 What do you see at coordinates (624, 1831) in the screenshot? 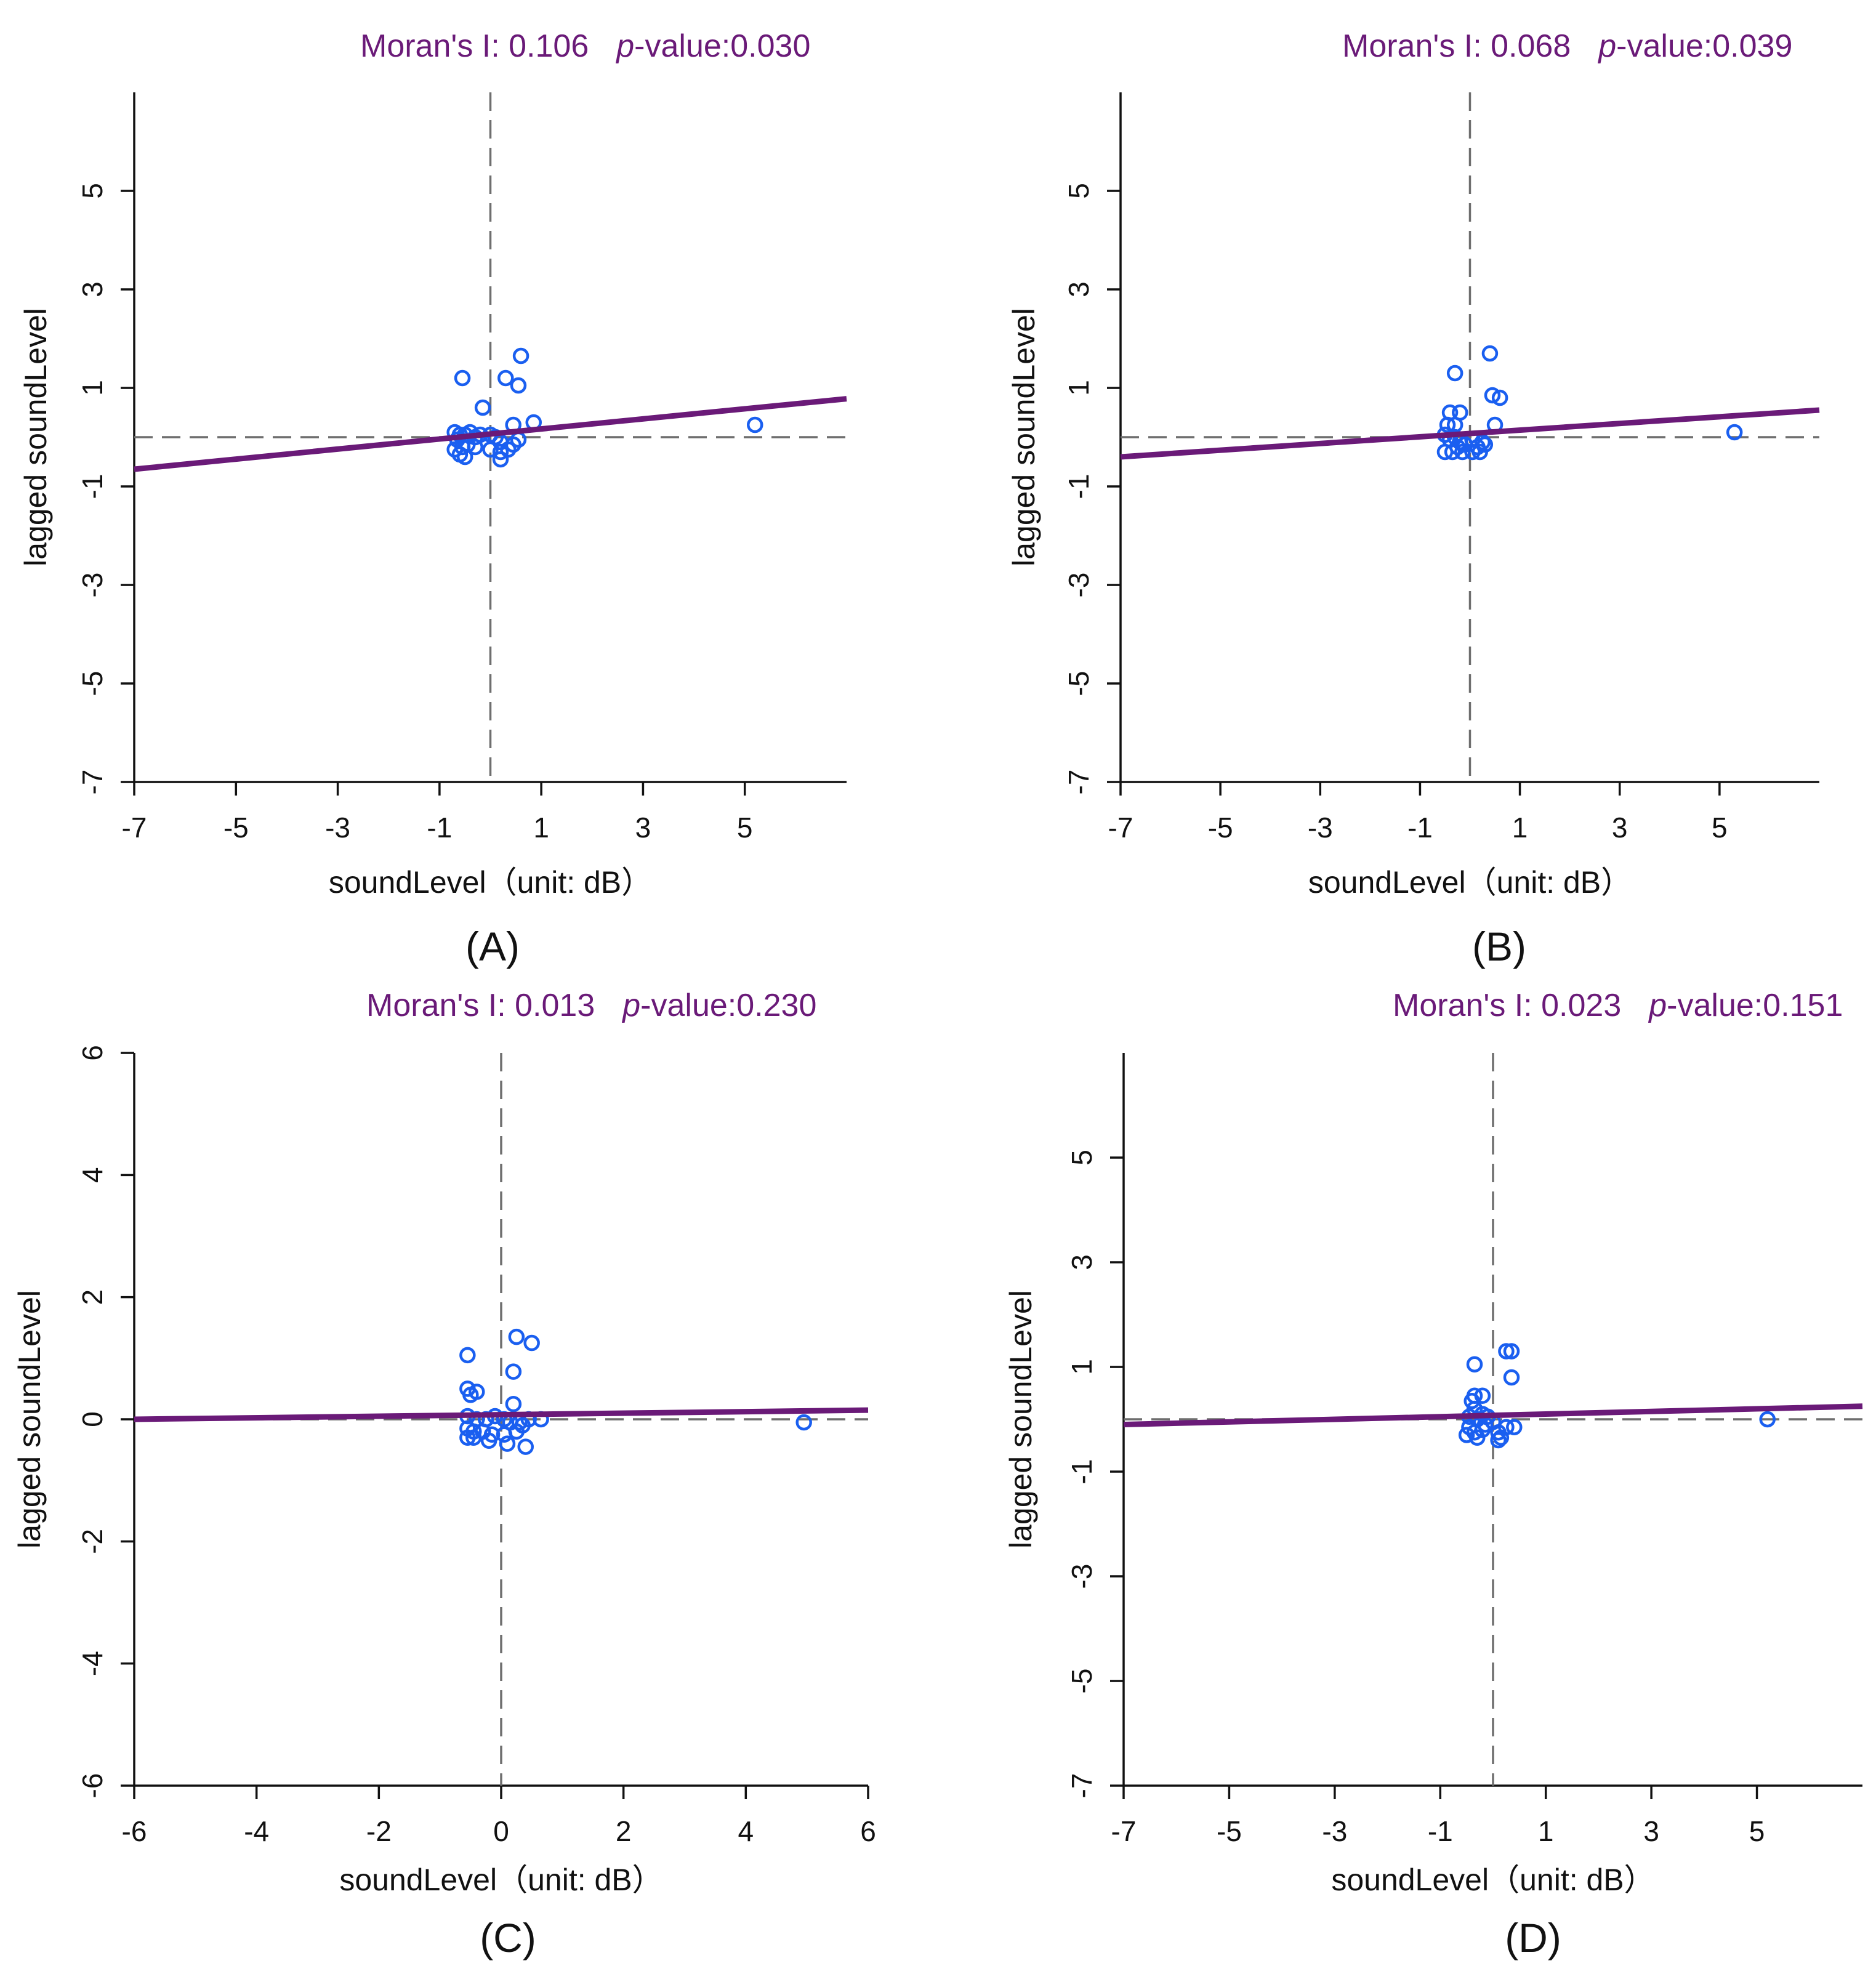
I see `x-tick-label: 2` at bounding box center [624, 1831].